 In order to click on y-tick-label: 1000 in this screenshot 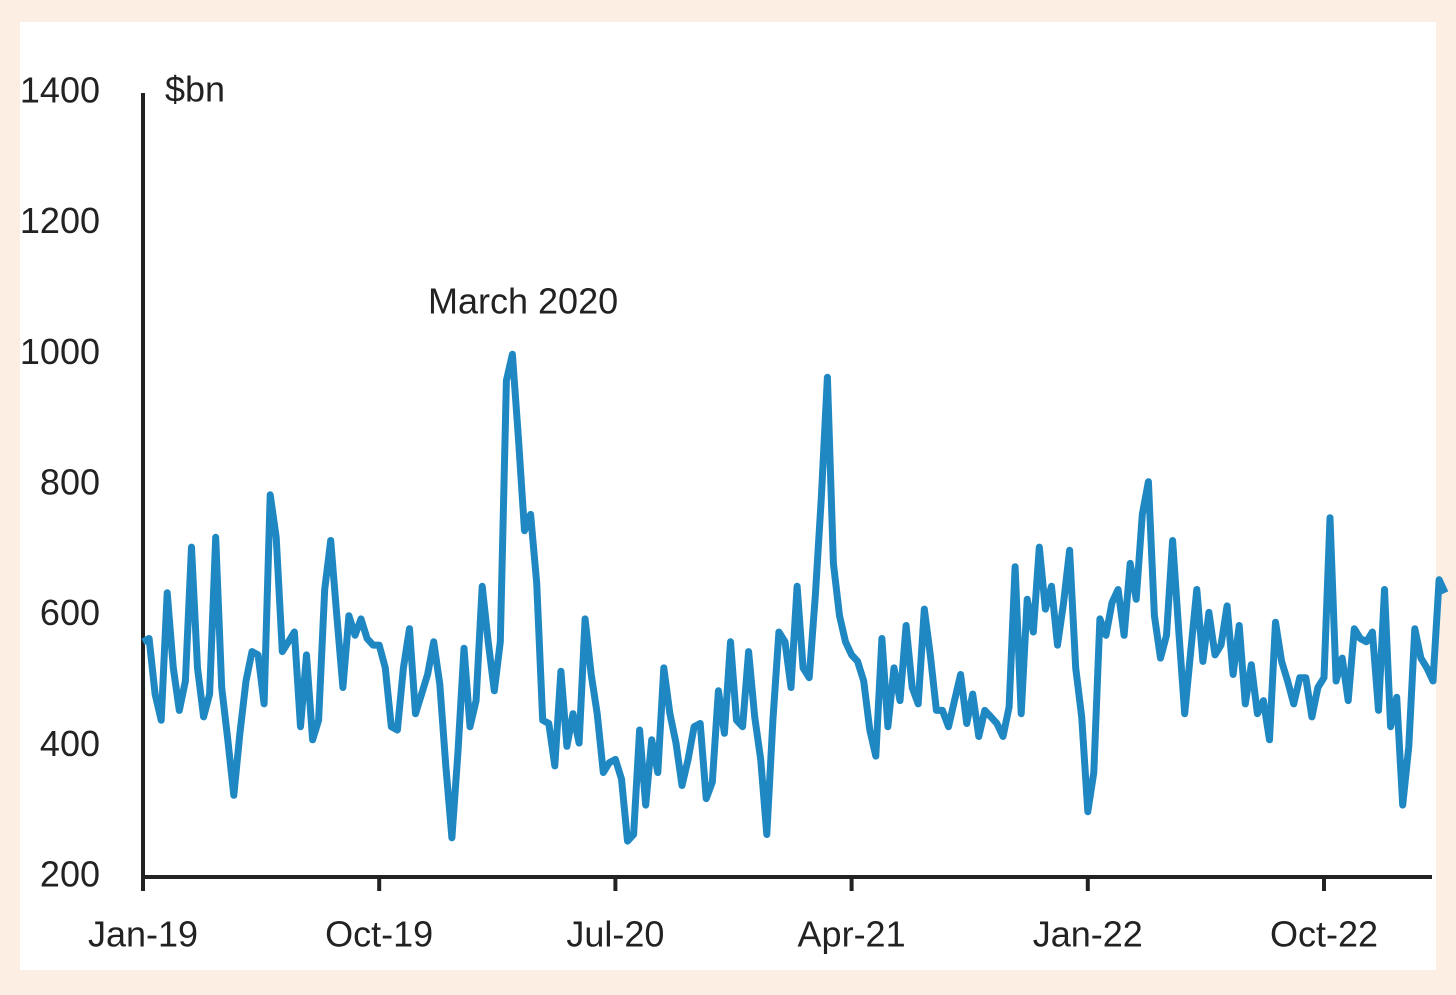, I will do `click(60, 351)`.